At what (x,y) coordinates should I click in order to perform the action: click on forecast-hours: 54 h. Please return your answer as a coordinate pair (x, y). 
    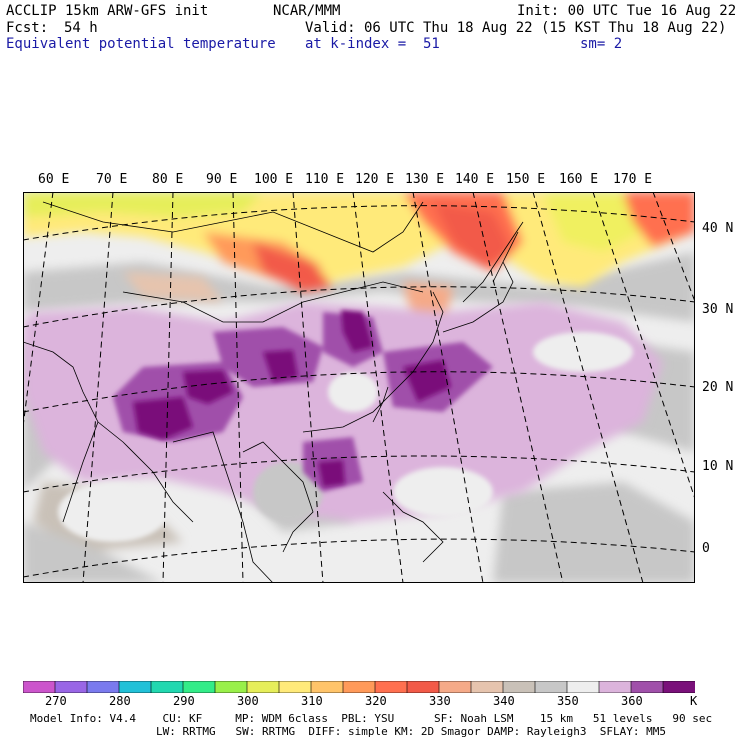
    Looking at the image, I should click on (81, 28).